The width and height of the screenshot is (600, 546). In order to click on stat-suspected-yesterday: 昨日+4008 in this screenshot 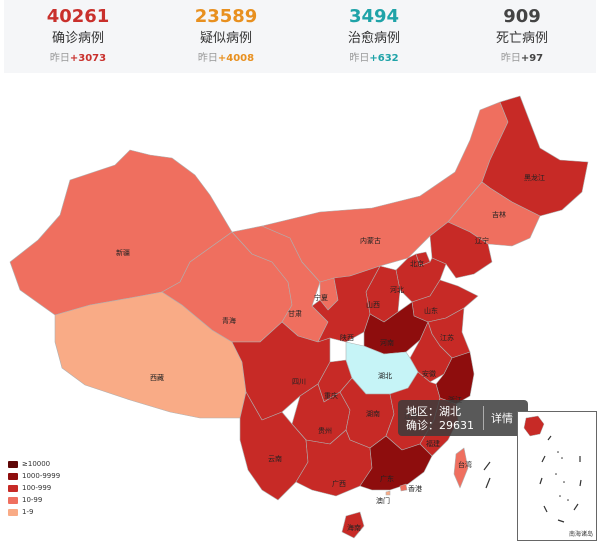, I will do `click(226, 59)`.